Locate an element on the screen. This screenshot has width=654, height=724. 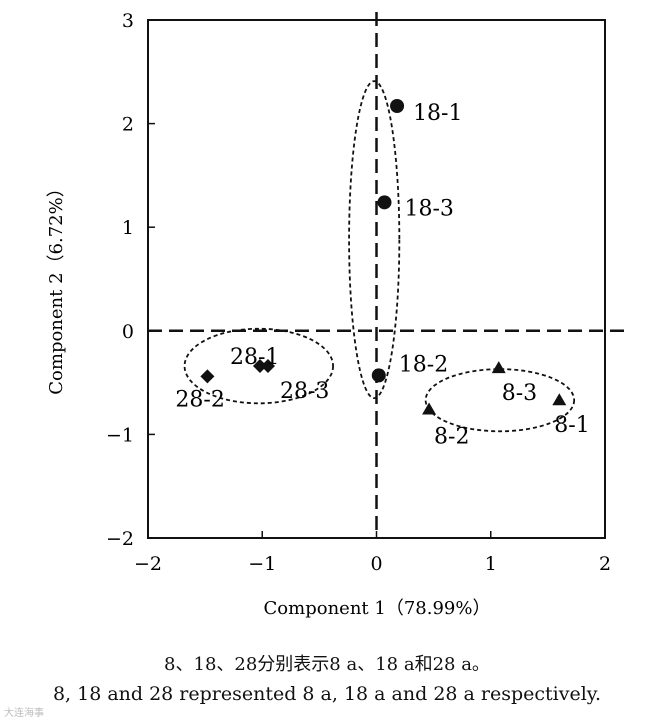
watermark-logo: 大连海事 is located at coordinates (24, 713).